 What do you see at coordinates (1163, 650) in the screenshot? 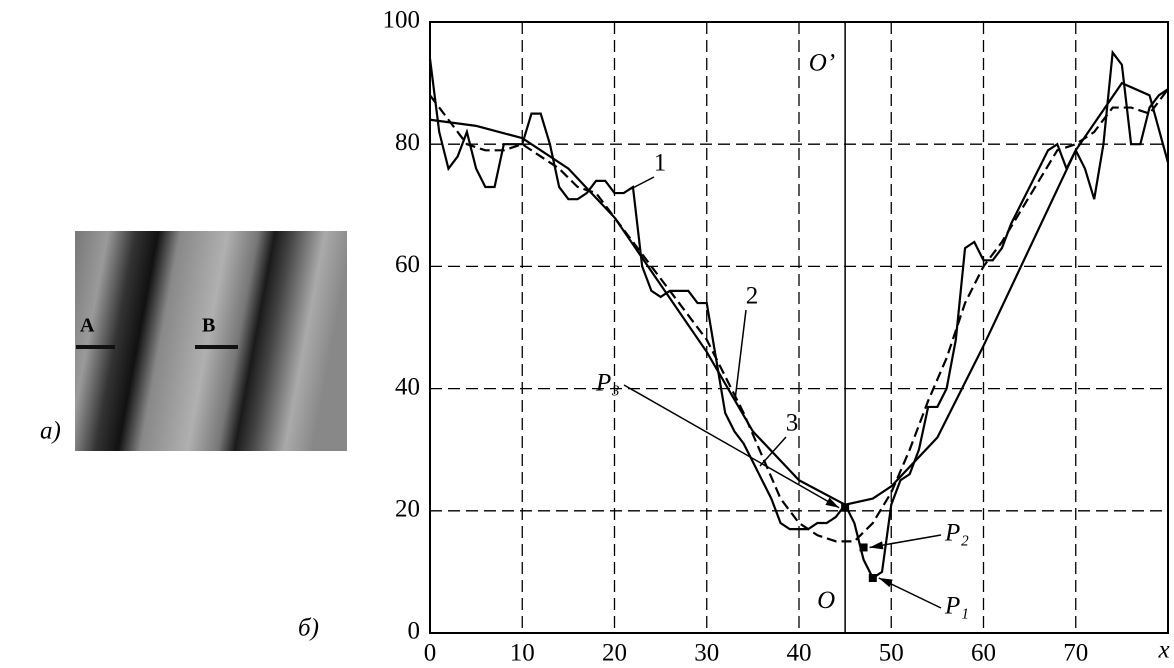
I see `x-axis-label: x` at bounding box center [1163, 650].